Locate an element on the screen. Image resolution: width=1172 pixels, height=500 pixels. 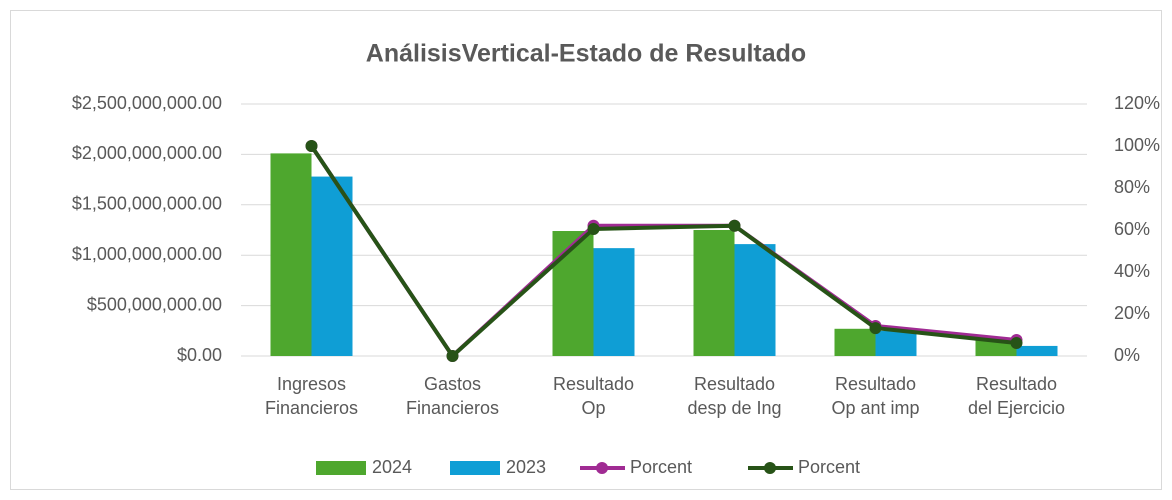
x-tick-label: Ingresos Financieros is located at coordinates (311, 396).